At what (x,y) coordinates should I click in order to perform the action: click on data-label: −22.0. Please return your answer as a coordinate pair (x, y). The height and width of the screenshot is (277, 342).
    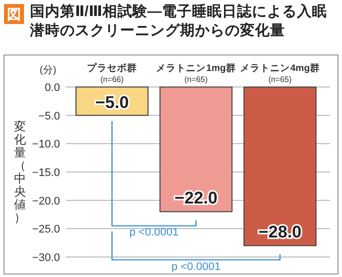
    Looking at the image, I should click on (196, 198).